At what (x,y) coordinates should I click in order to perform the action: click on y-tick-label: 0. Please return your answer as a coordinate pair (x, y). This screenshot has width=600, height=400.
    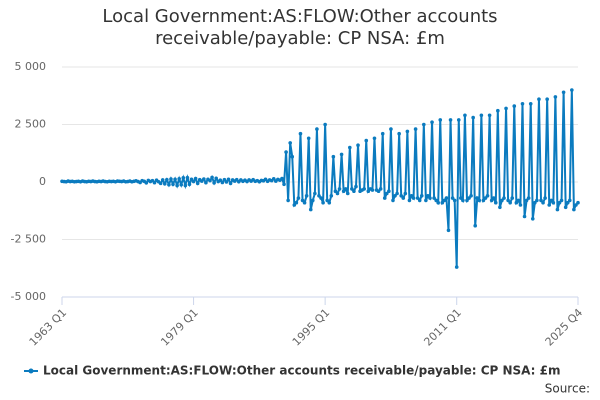
    Looking at the image, I should click on (42, 181).